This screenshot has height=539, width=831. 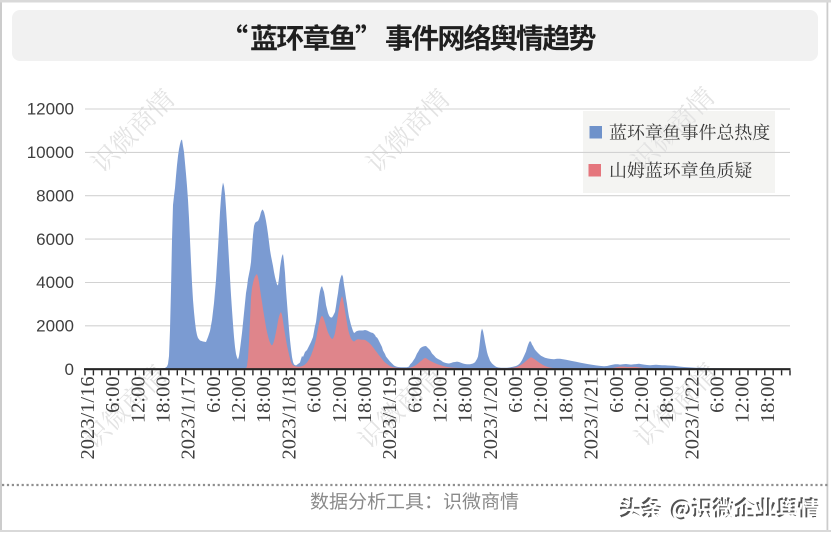 What do you see at coordinates (692, 417) in the screenshot?
I see `svg-text: 2023/1/22` at bounding box center [692, 417].